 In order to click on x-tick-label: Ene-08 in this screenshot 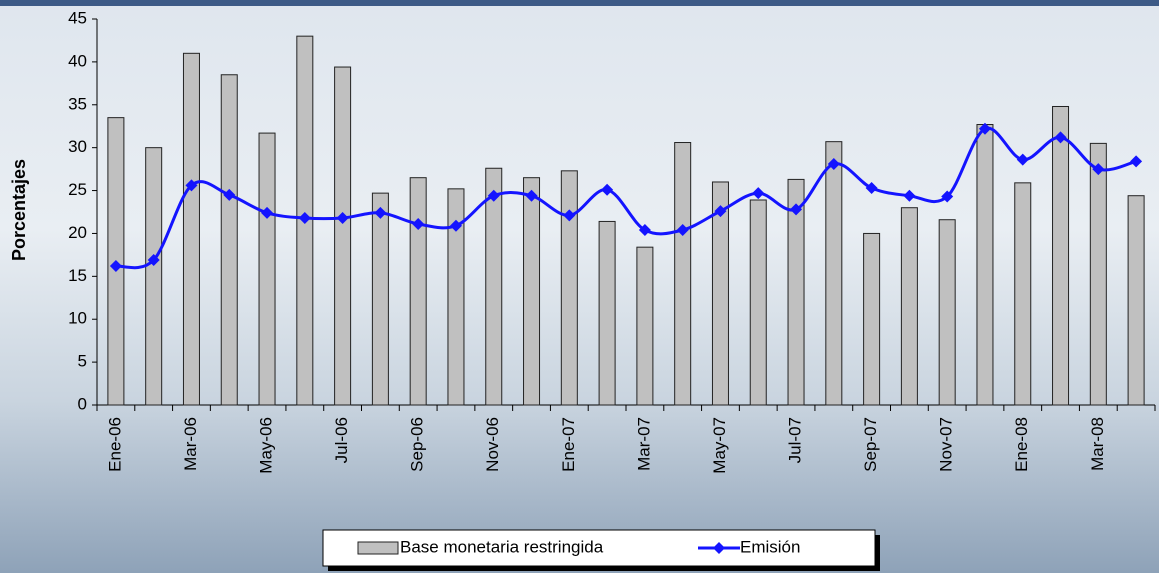, I will do `click(1021, 444)`.